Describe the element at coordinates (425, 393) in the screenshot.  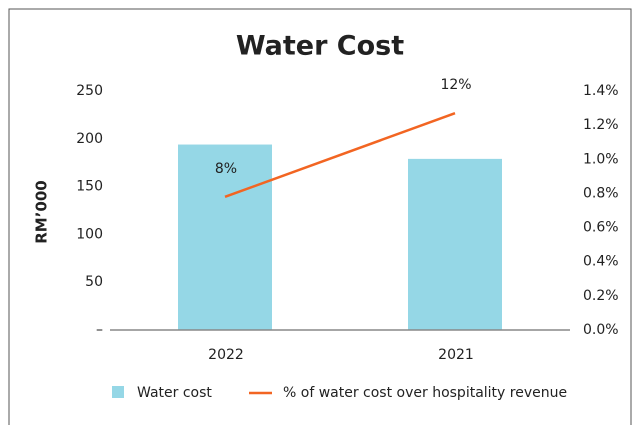
I see `legend-label: % of water cost over hospitality revenue` at that location.